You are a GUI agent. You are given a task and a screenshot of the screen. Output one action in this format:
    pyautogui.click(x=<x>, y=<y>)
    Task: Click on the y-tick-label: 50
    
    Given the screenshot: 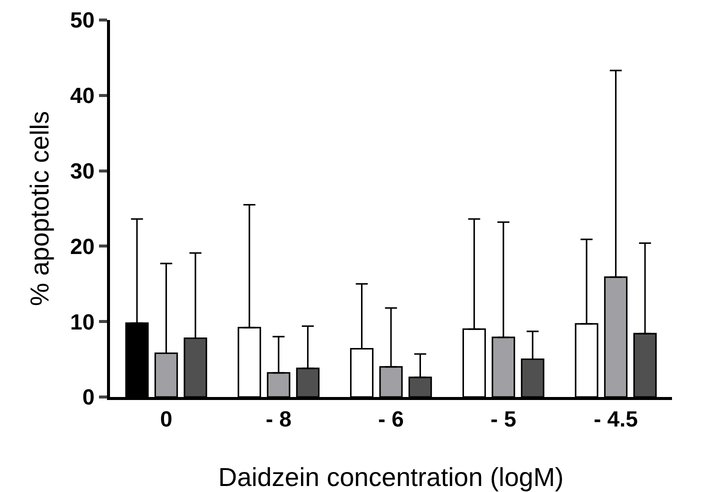 What is the action you would take?
    pyautogui.click(x=82, y=20)
    